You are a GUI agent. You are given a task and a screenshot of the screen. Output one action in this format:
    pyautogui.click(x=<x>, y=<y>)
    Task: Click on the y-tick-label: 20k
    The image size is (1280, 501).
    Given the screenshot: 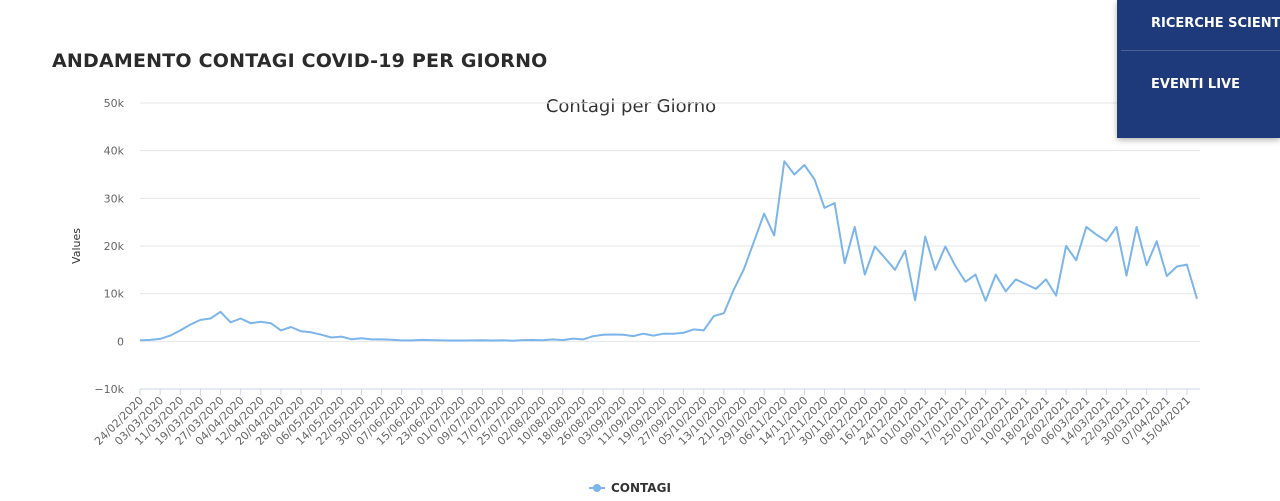 What is the action you would take?
    pyautogui.click(x=114, y=246)
    